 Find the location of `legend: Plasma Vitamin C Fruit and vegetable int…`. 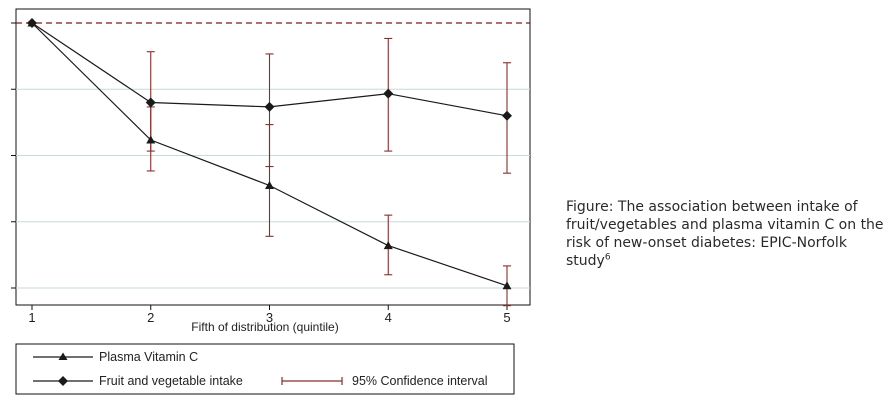

legend: Plasma Vitamin C Fruit and vegetable int… is located at coordinates (265, 369).